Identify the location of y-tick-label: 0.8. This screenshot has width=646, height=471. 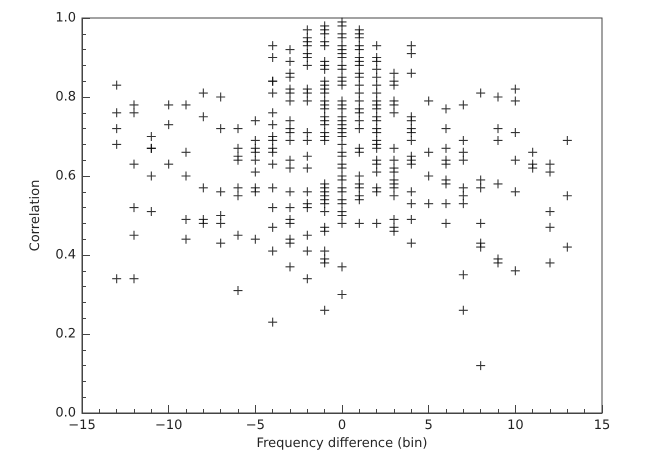
(65, 97).